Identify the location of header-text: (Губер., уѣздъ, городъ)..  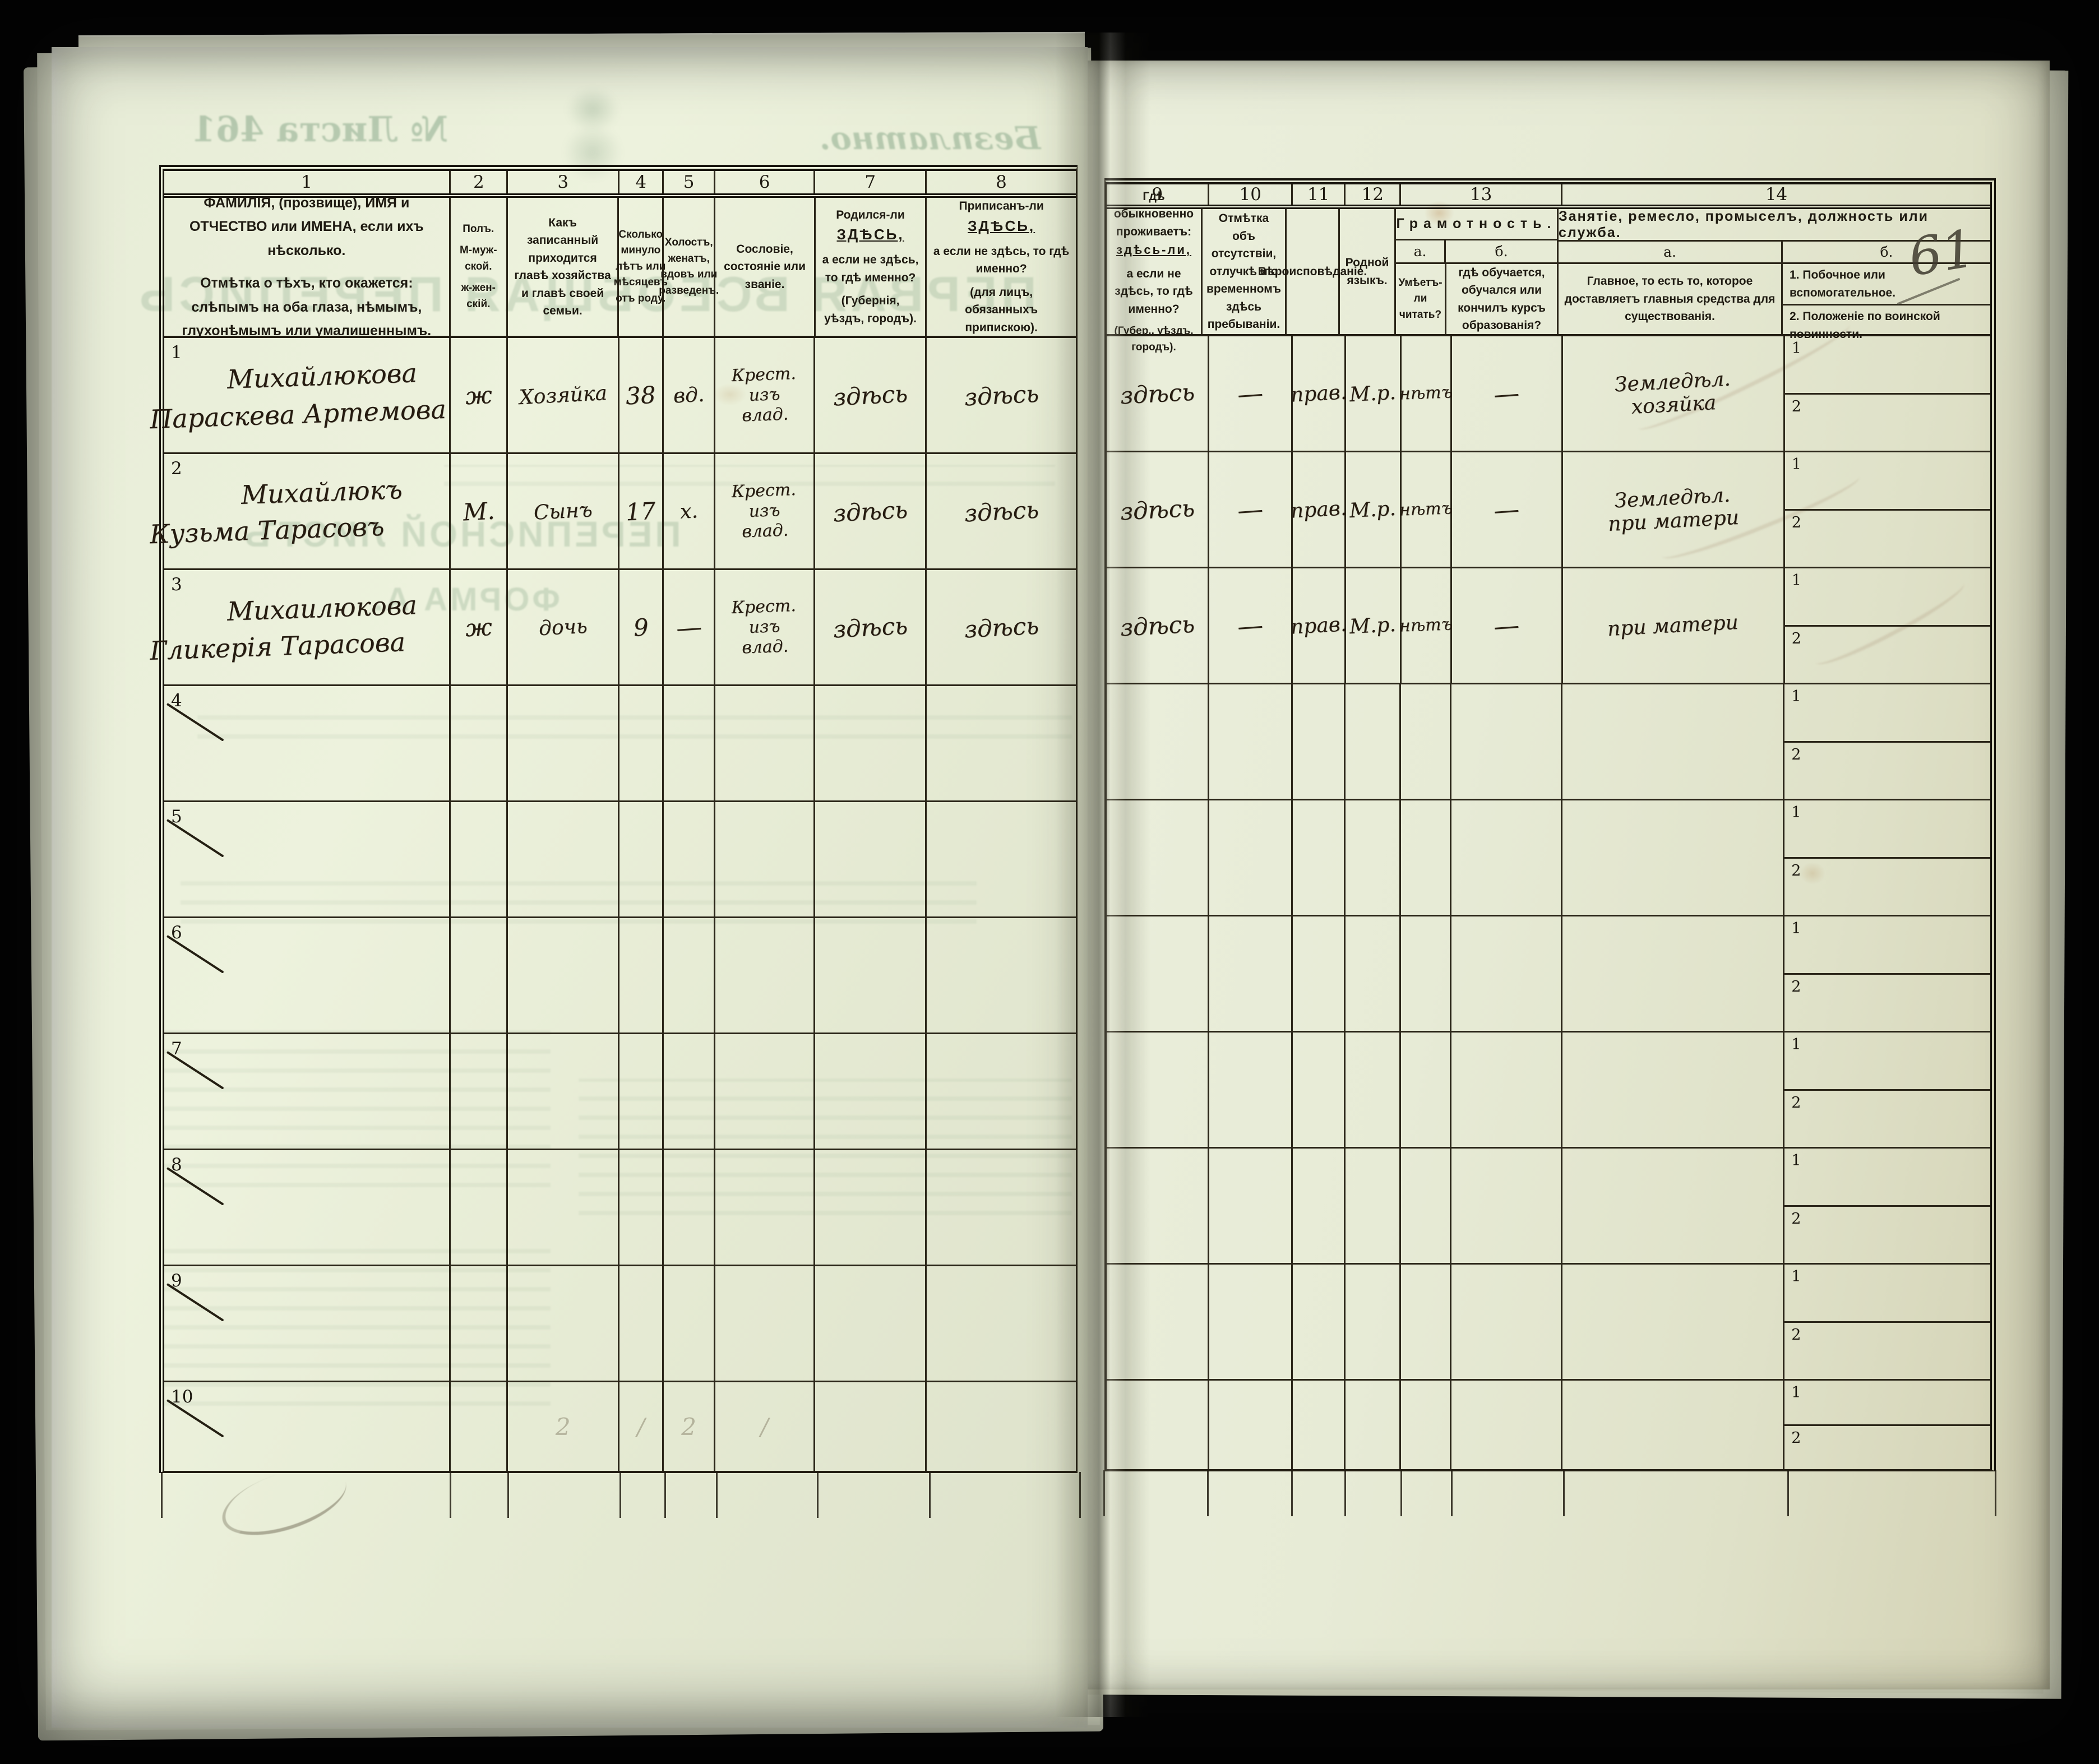
(1154, 339).